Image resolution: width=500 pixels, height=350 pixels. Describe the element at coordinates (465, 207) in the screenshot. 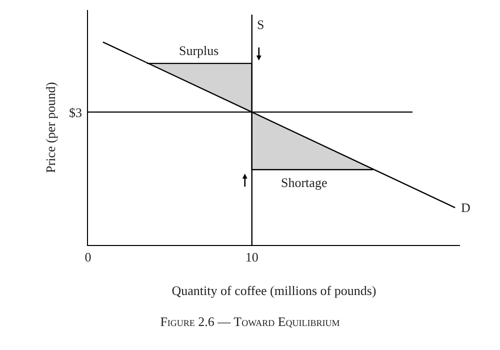

I see `series-label: D` at that location.